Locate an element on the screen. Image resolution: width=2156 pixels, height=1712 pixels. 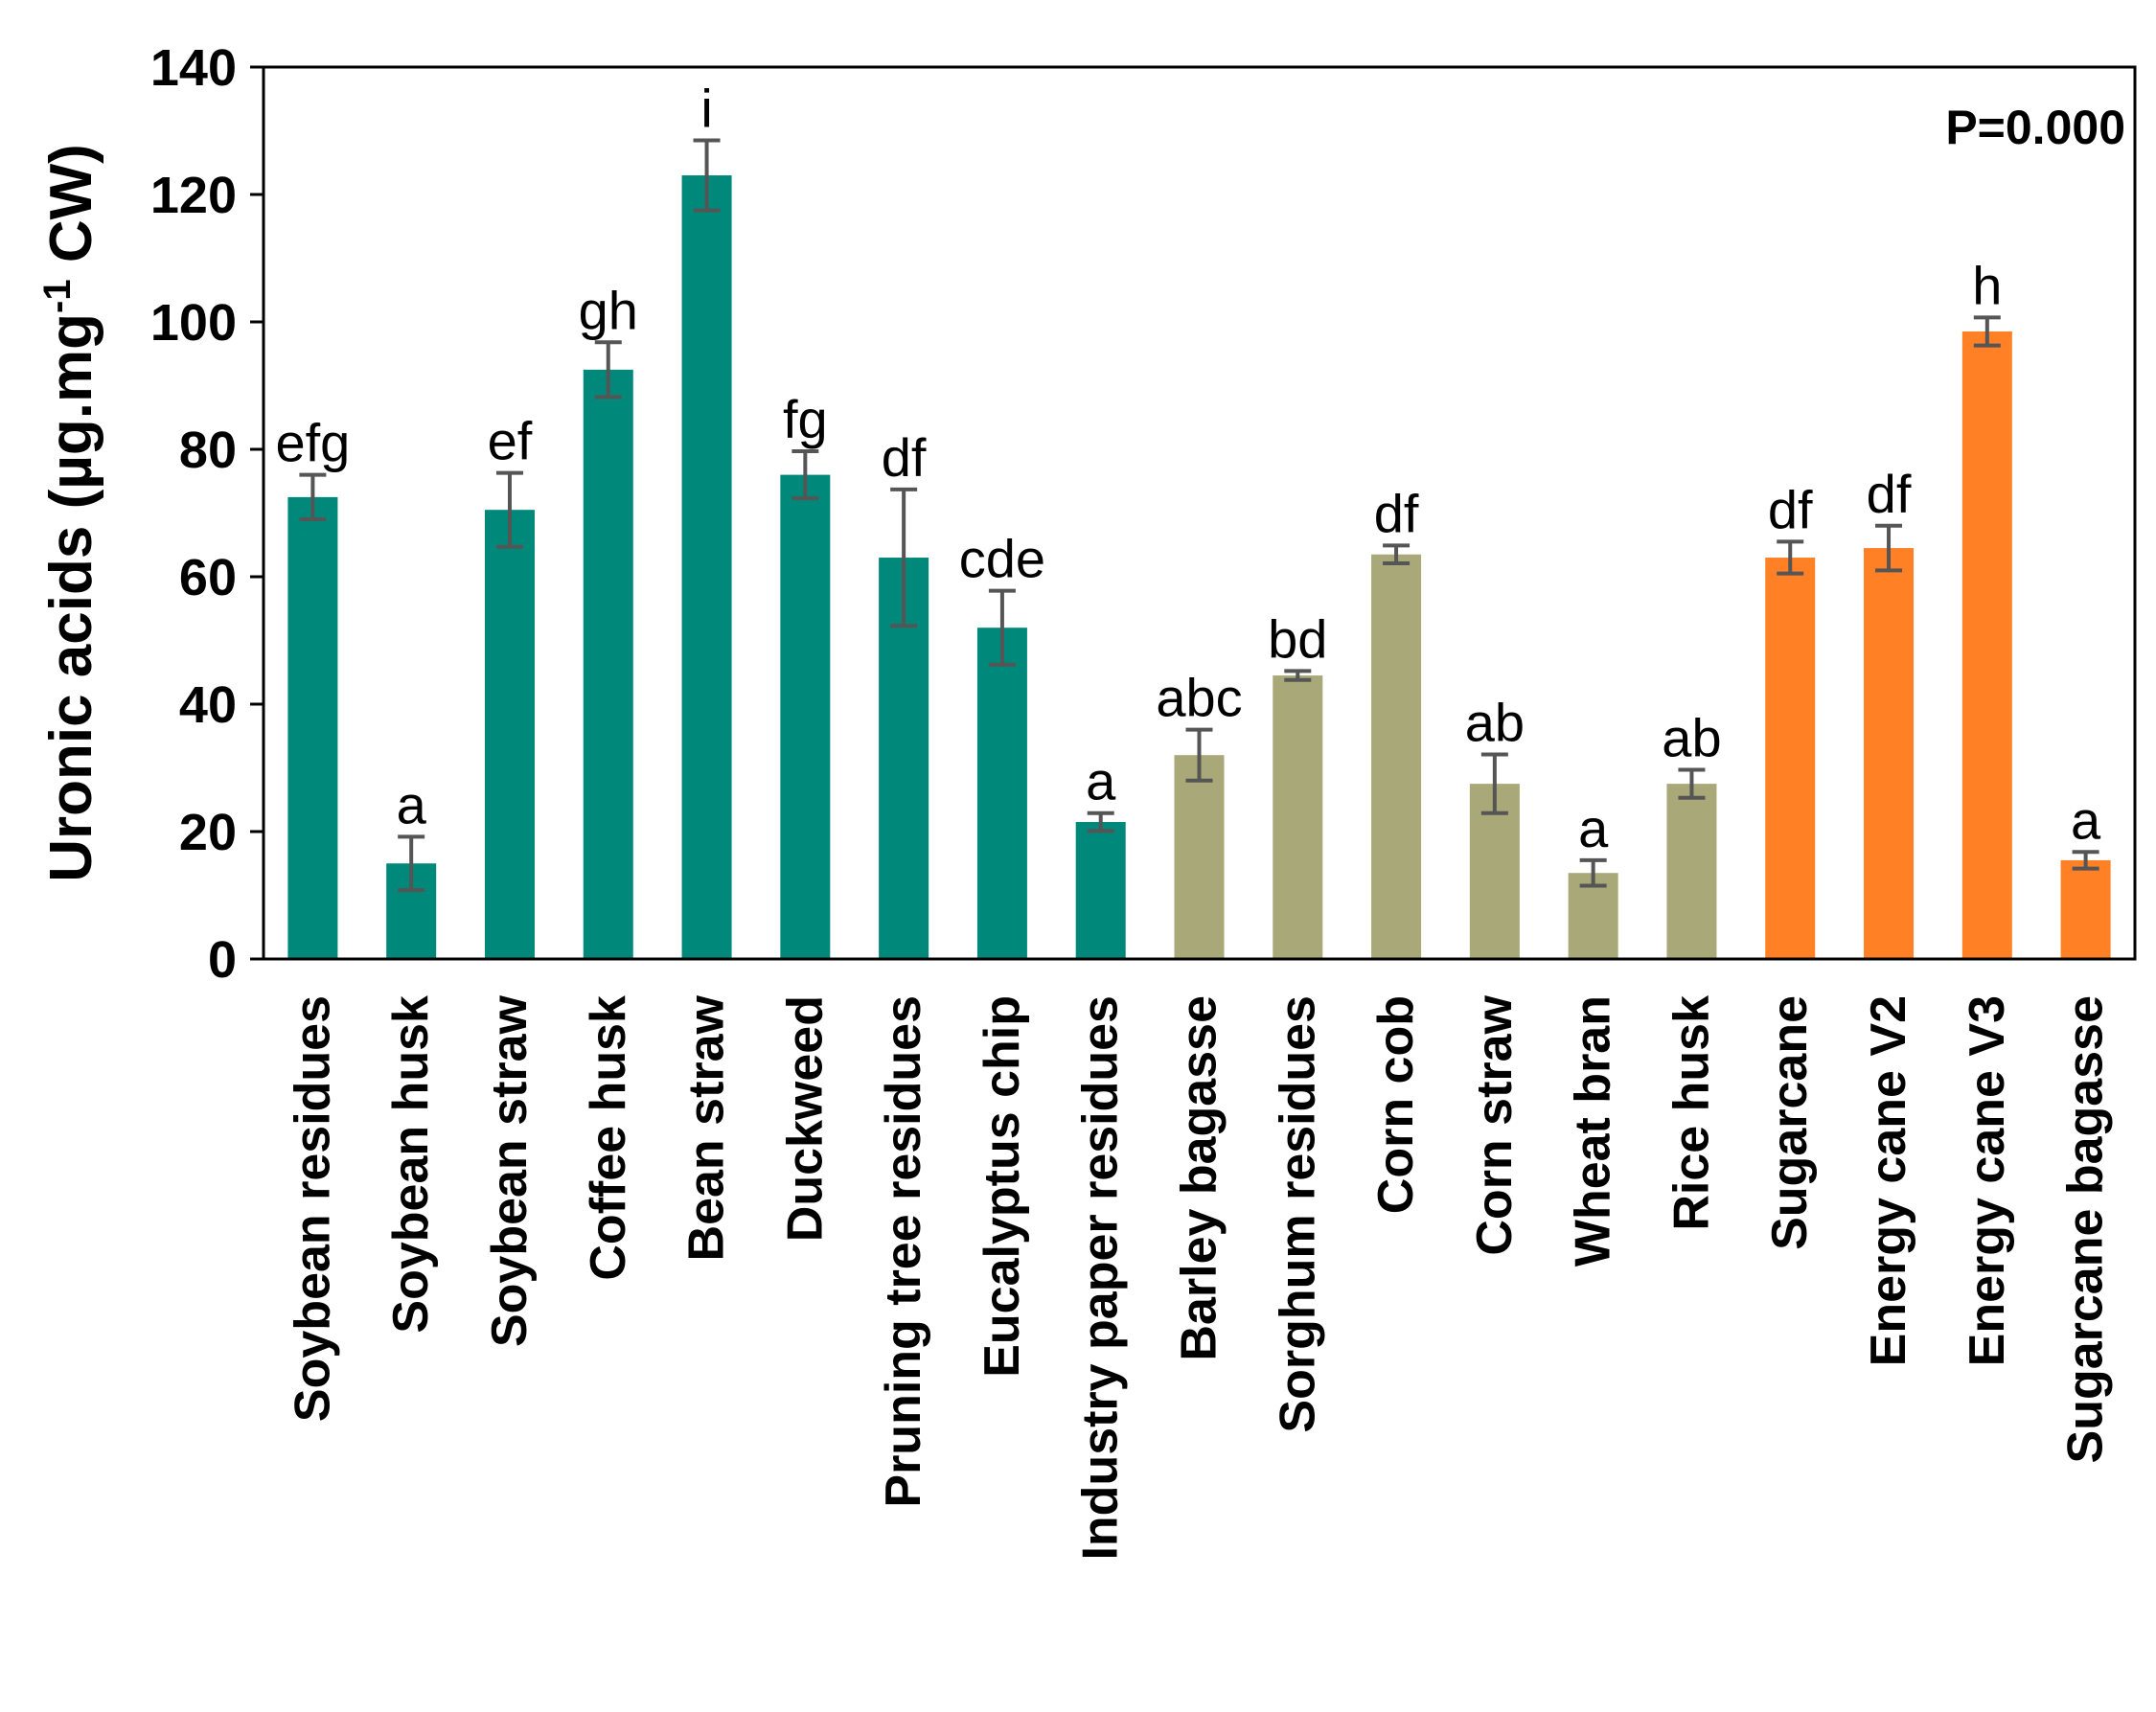
category-label-8: Industry paper residues is located at coordinates (1101, 1278).